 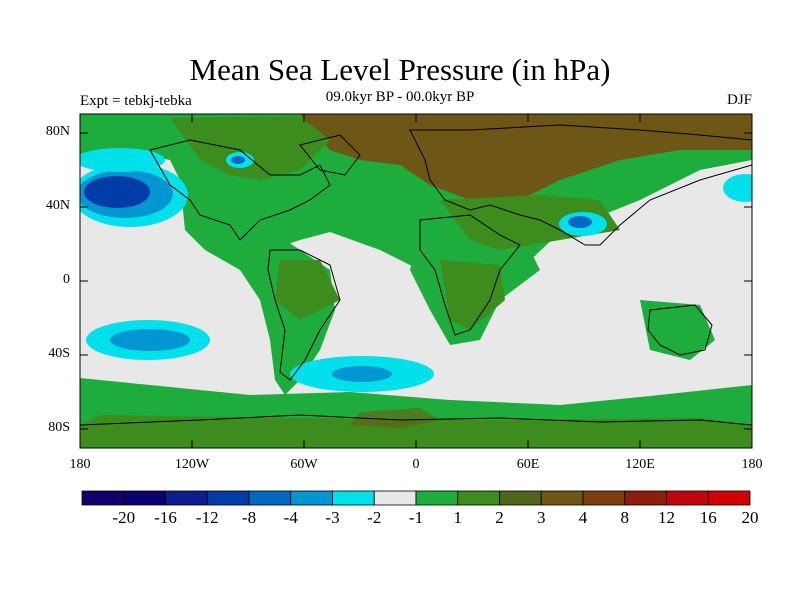 What do you see at coordinates (416, 464) in the screenshot?
I see `lon-tick-label: 0` at bounding box center [416, 464].